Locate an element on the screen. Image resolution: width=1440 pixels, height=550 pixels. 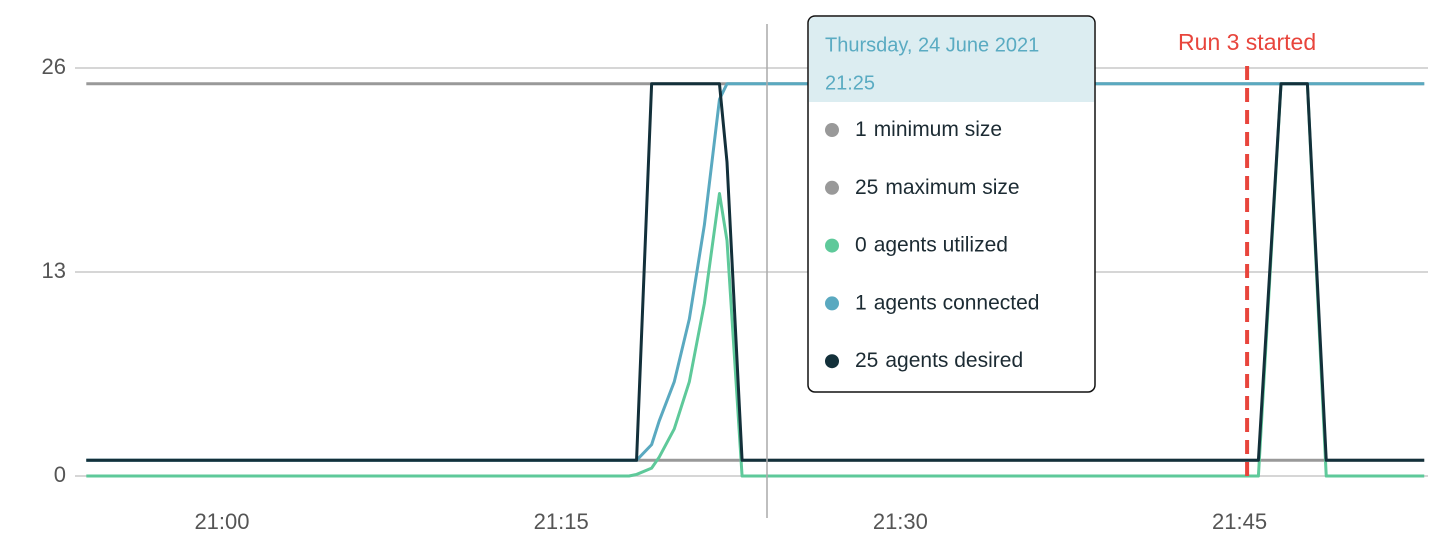
x-tick-label: 21:45 is located at coordinates (1239, 521).